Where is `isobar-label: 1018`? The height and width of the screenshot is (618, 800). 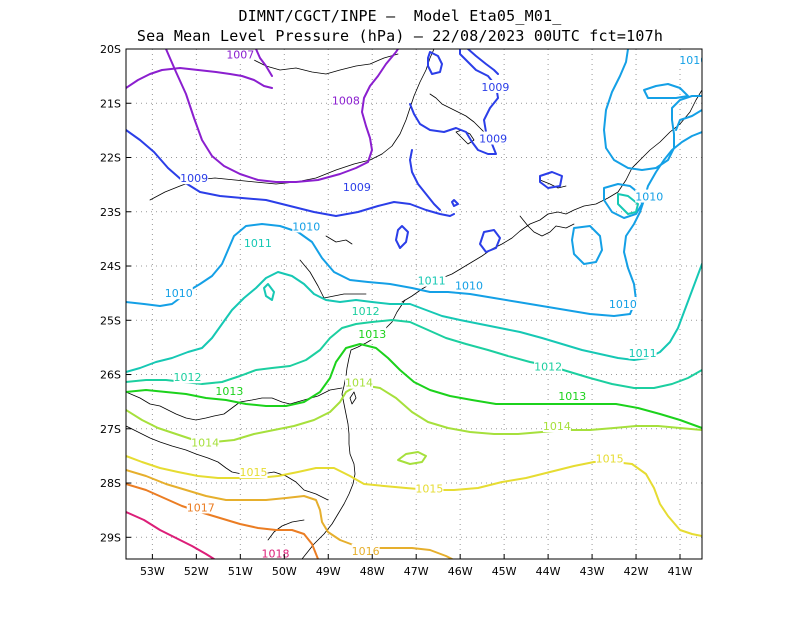
isobar-label: 1018 is located at coordinates (275, 554).